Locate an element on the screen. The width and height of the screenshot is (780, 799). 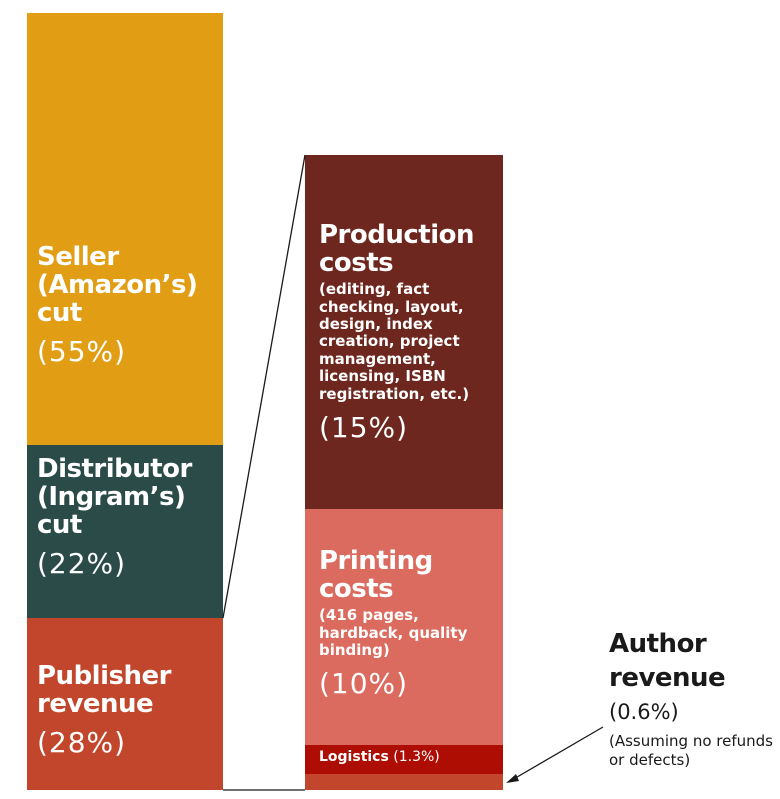
author-revenue-note: (Assuming no refunds or defects) is located at coordinates (691, 750).